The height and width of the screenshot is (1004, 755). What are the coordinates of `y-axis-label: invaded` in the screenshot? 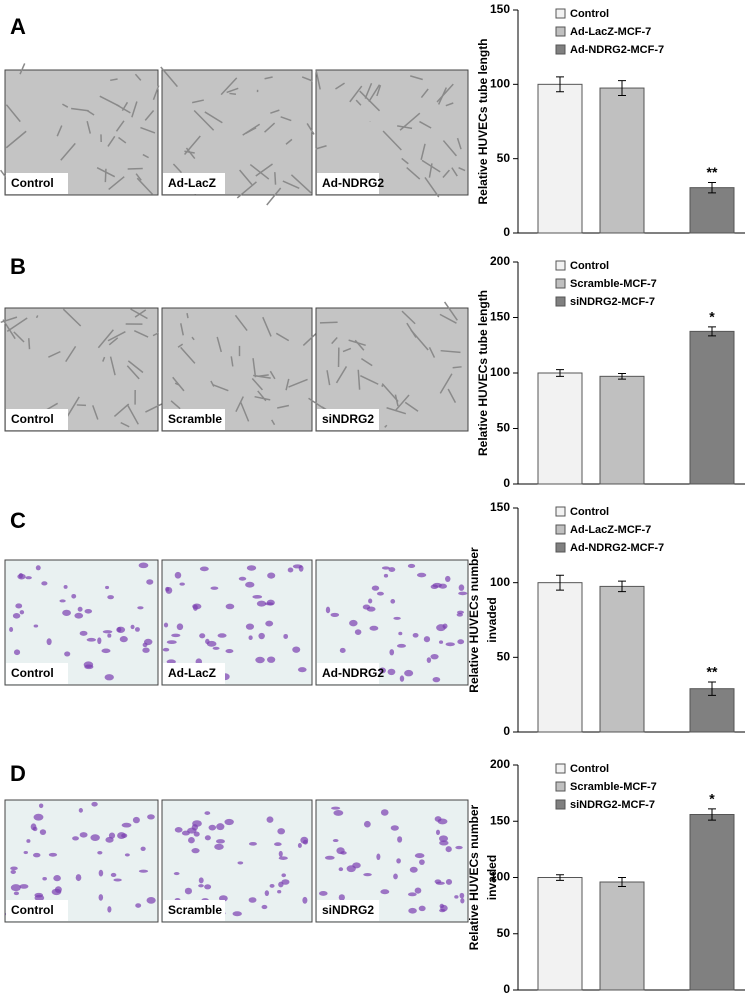 It's located at (492, 619).